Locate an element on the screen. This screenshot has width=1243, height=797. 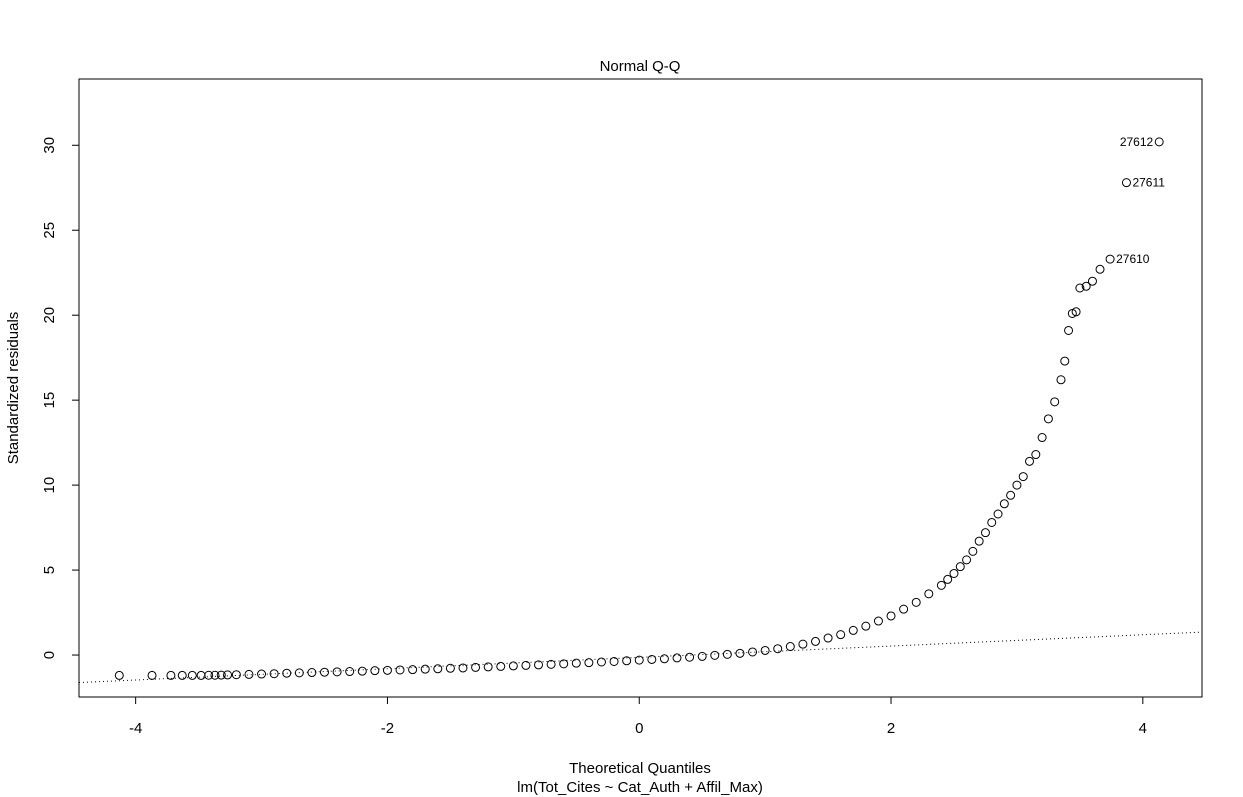
y-tick-label: 10 is located at coordinates (49, 485).